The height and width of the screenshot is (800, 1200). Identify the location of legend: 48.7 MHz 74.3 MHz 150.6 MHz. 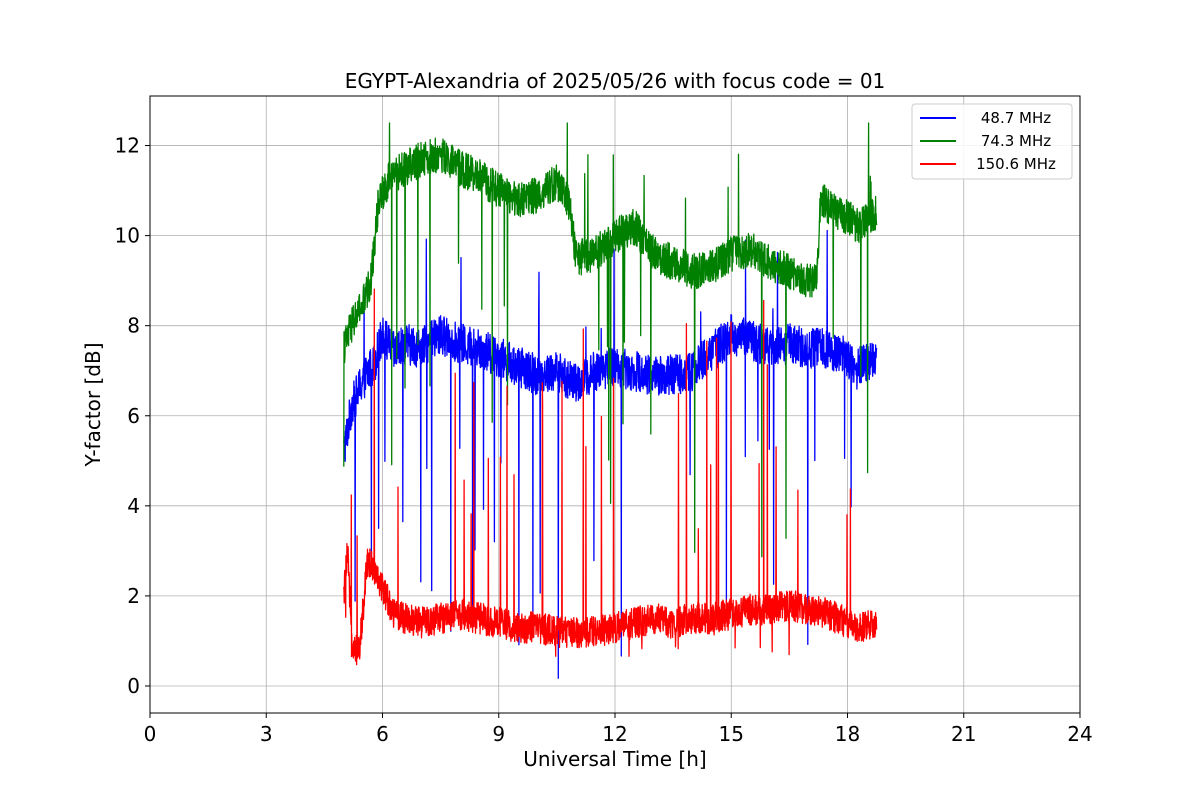
(992, 141).